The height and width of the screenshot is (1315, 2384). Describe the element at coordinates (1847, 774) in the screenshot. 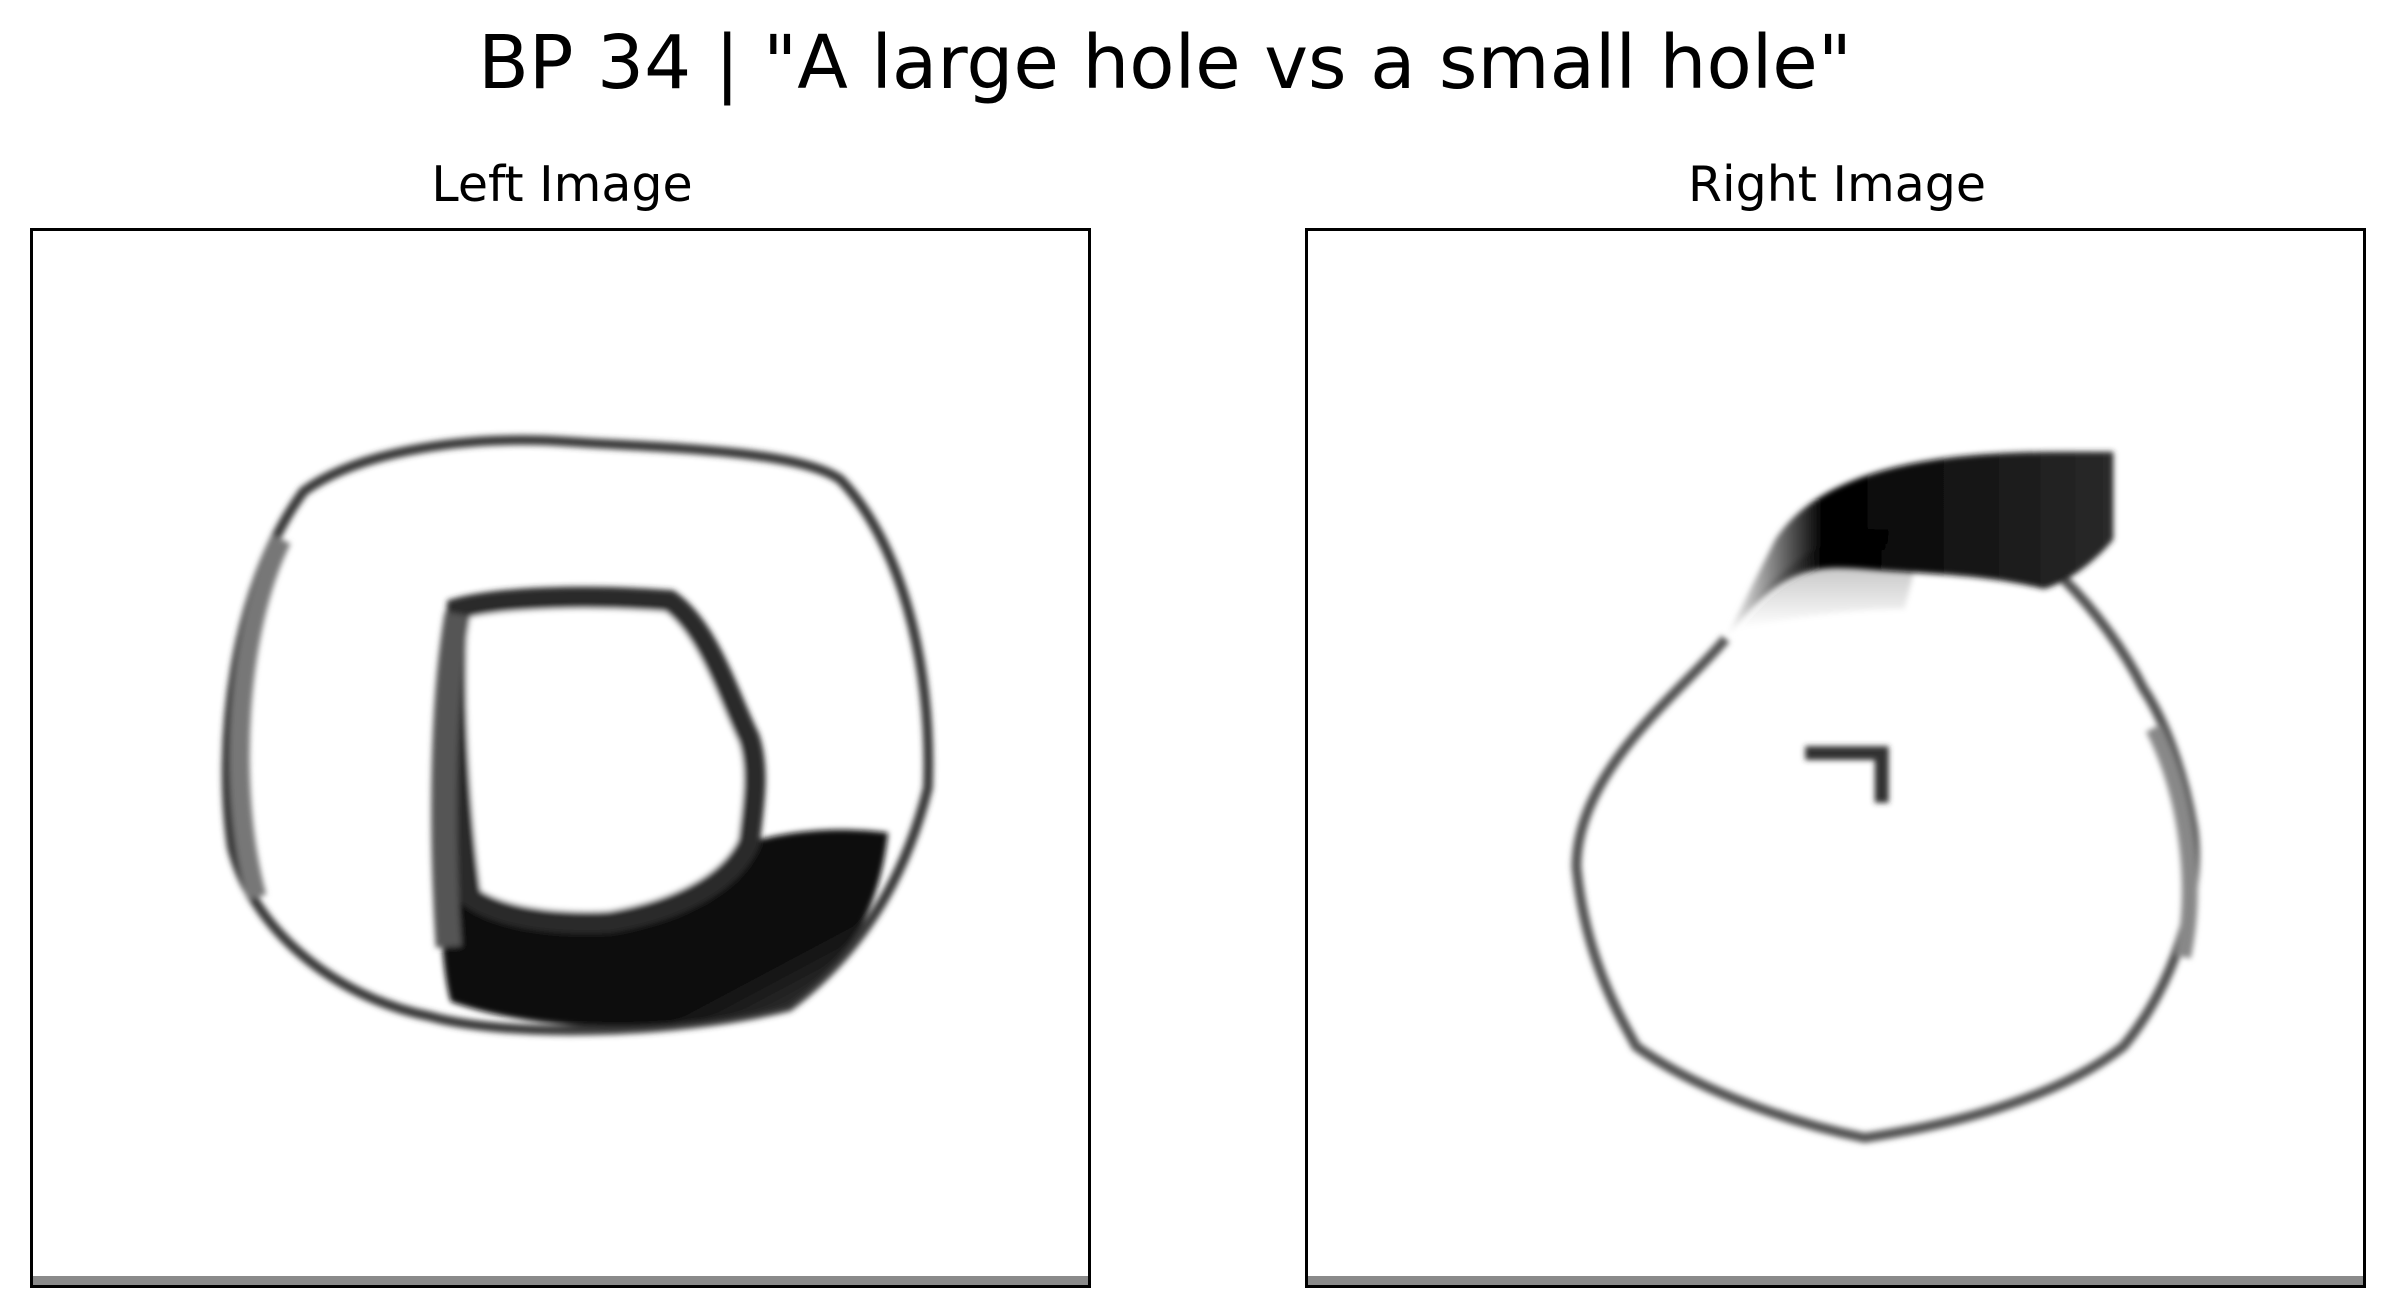

I see `small-hole-mark` at that location.